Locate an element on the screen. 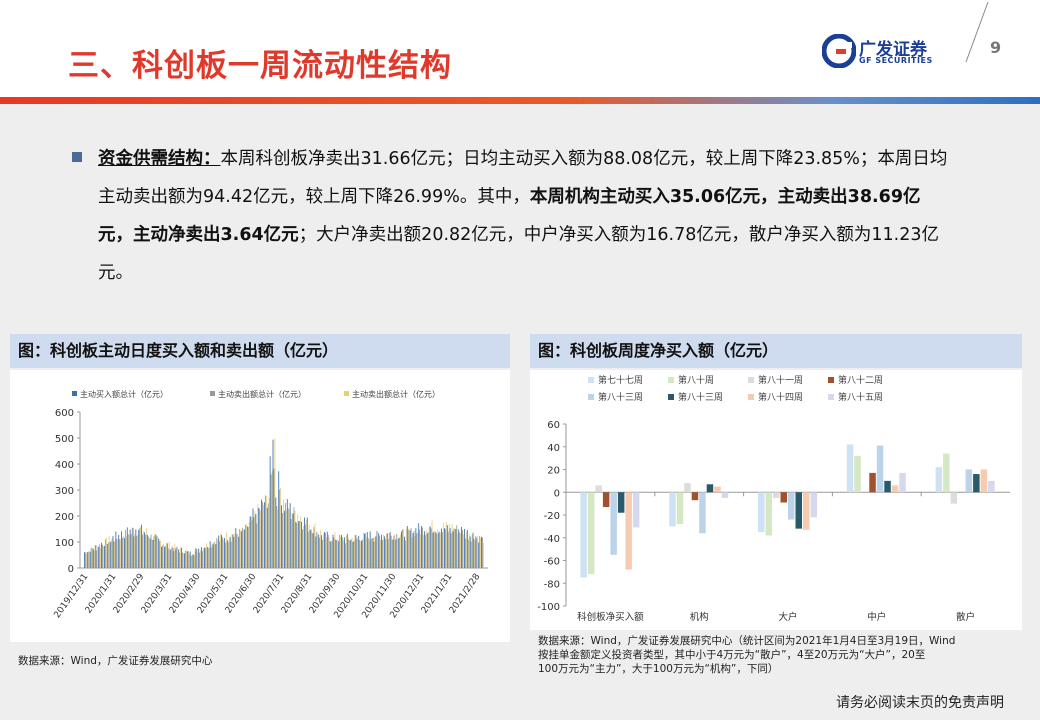 This screenshot has height=720, width=1040. y-tick-label: -80 is located at coordinates (552, 584).